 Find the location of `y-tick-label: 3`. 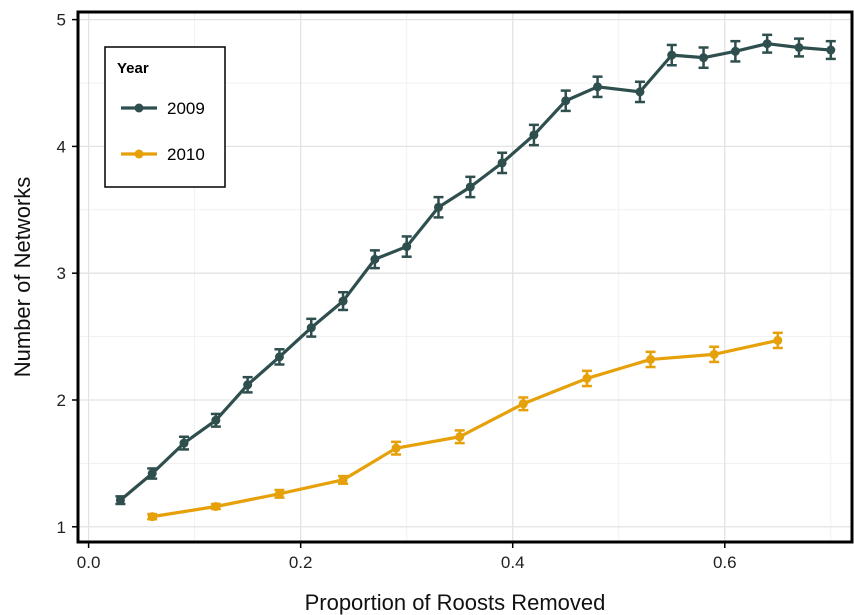

y-tick-label: 3 is located at coordinates (61, 273).